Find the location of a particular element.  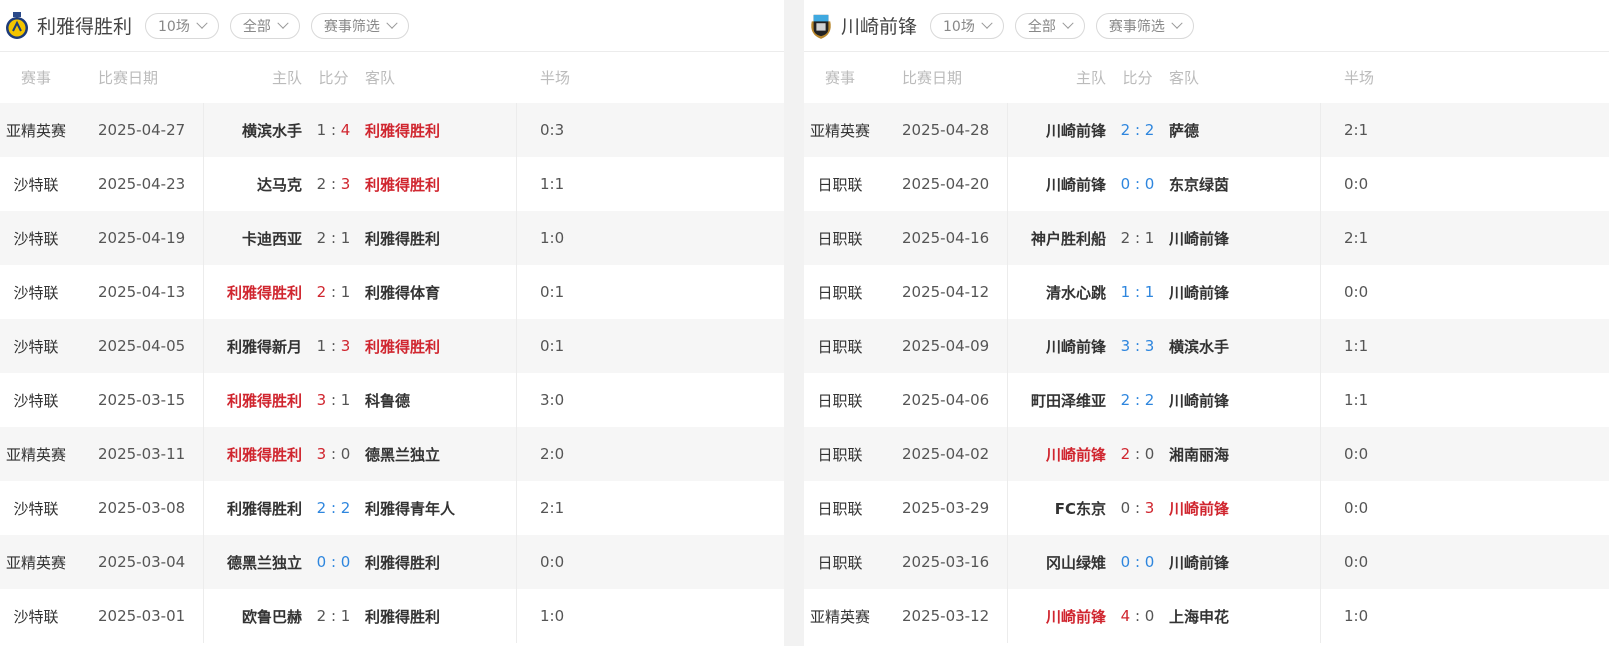

away-team: 利雅得体育 is located at coordinates (403, 292).